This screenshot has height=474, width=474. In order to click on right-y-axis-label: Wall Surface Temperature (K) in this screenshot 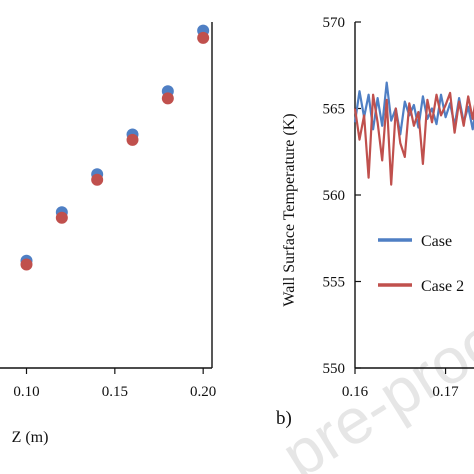, I will do `click(289, 209)`.